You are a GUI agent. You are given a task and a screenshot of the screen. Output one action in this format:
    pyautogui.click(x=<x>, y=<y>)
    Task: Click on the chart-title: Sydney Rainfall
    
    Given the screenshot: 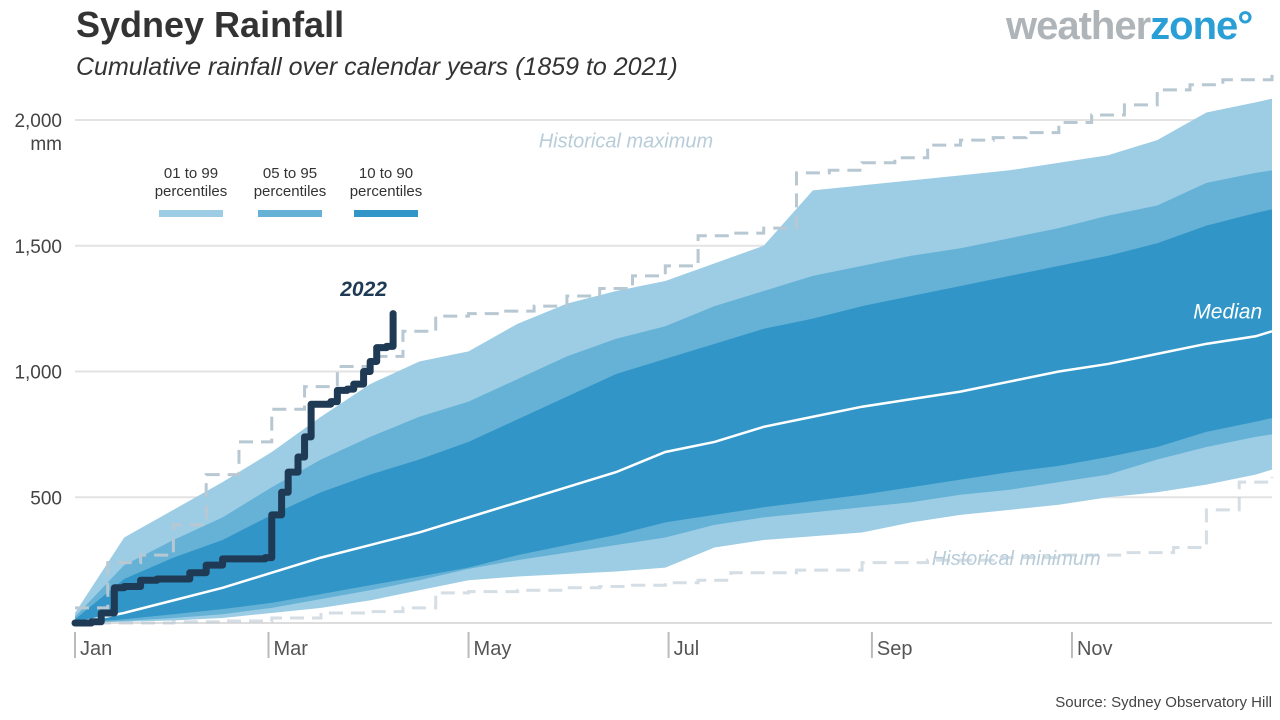 What is the action you would take?
    pyautogui.click(x=210, y=24)
    